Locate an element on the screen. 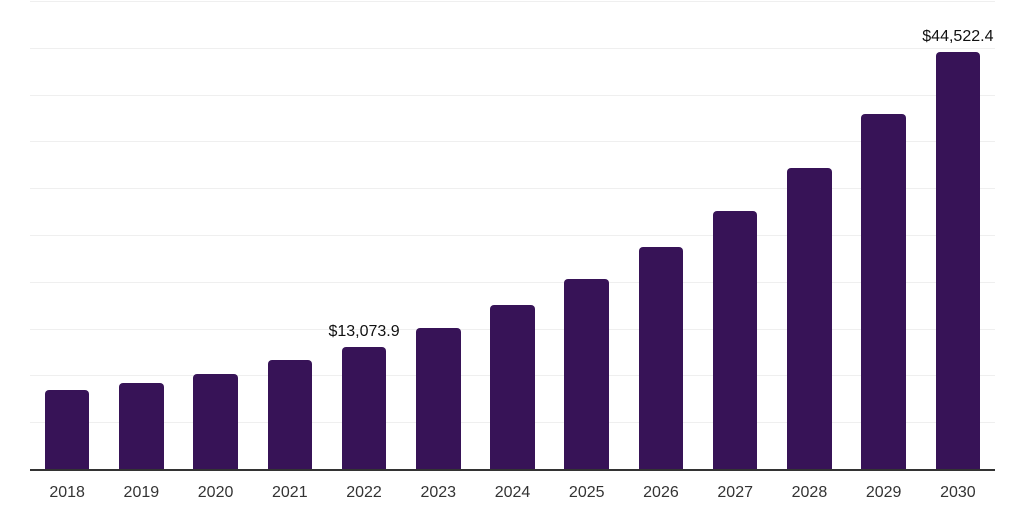 The height and width of the screenshot is (512, 1024). x-tick-2028: 2028 is located at coordinates (809, 492).